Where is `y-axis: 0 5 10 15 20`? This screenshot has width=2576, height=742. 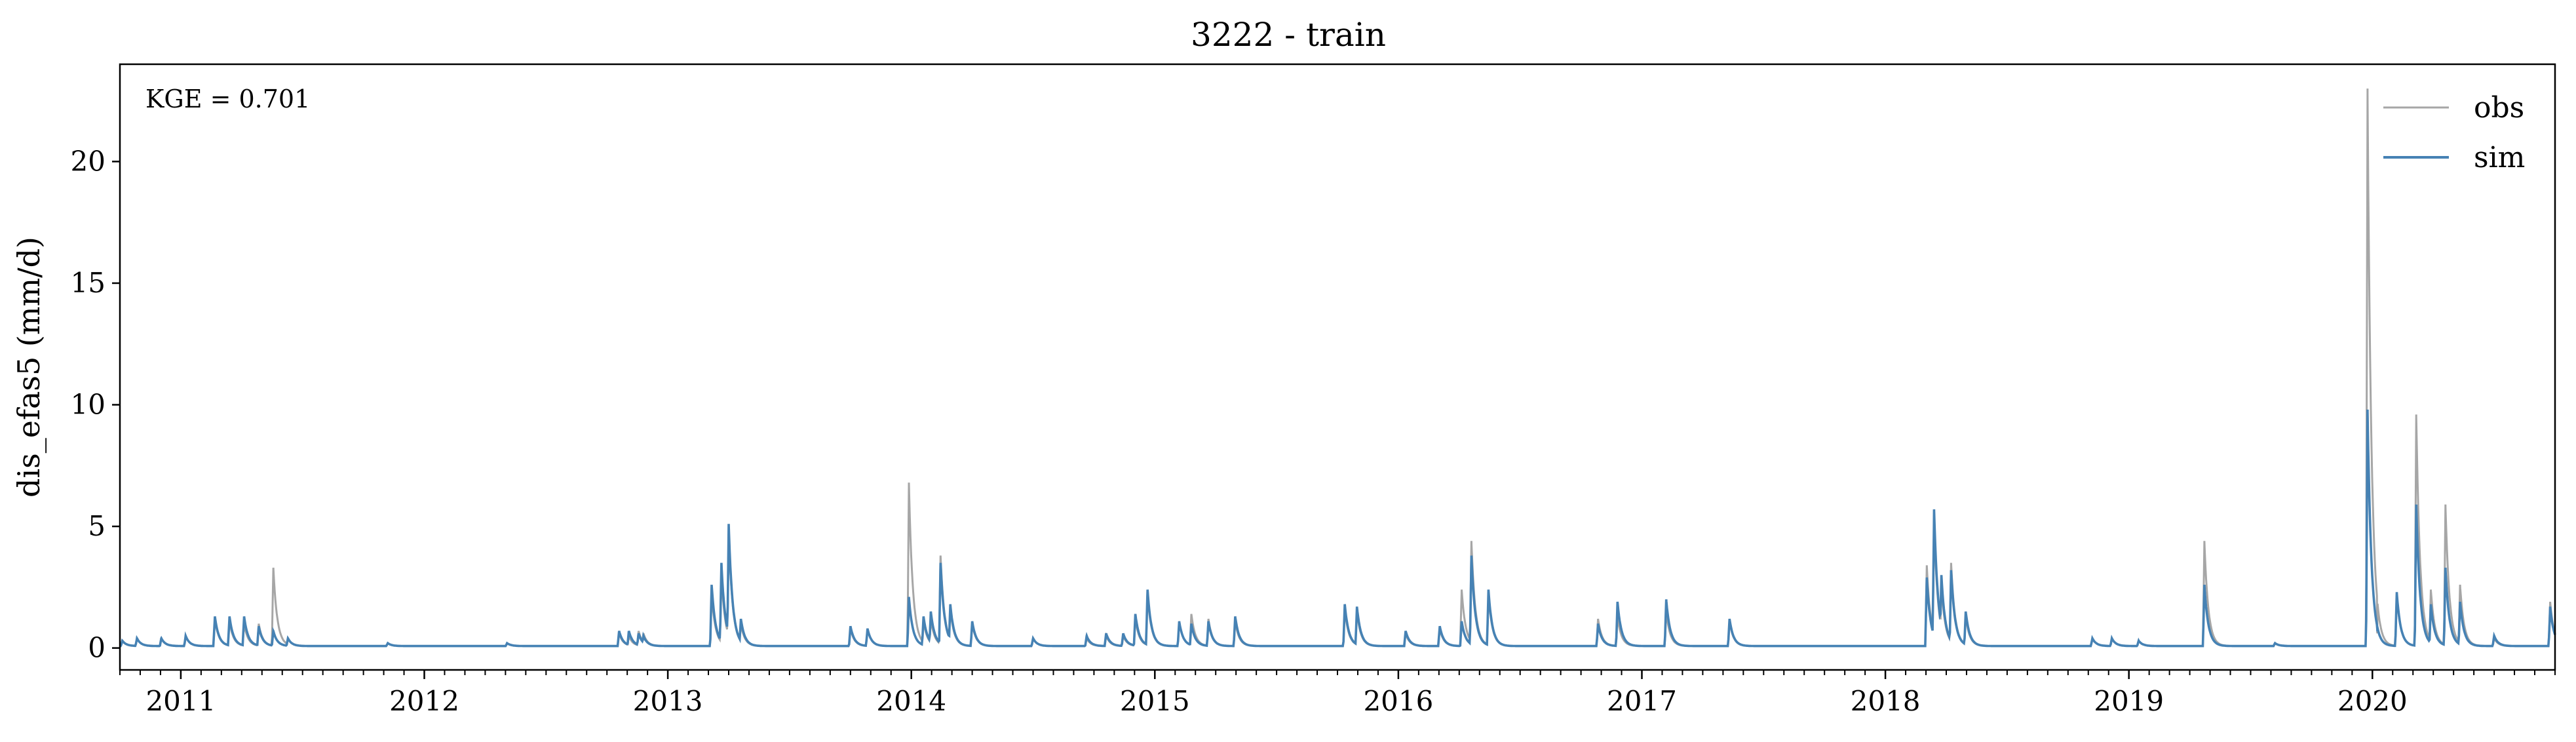
y-axis: 0 5 10 15 20 is located at coordinates (95, 404).